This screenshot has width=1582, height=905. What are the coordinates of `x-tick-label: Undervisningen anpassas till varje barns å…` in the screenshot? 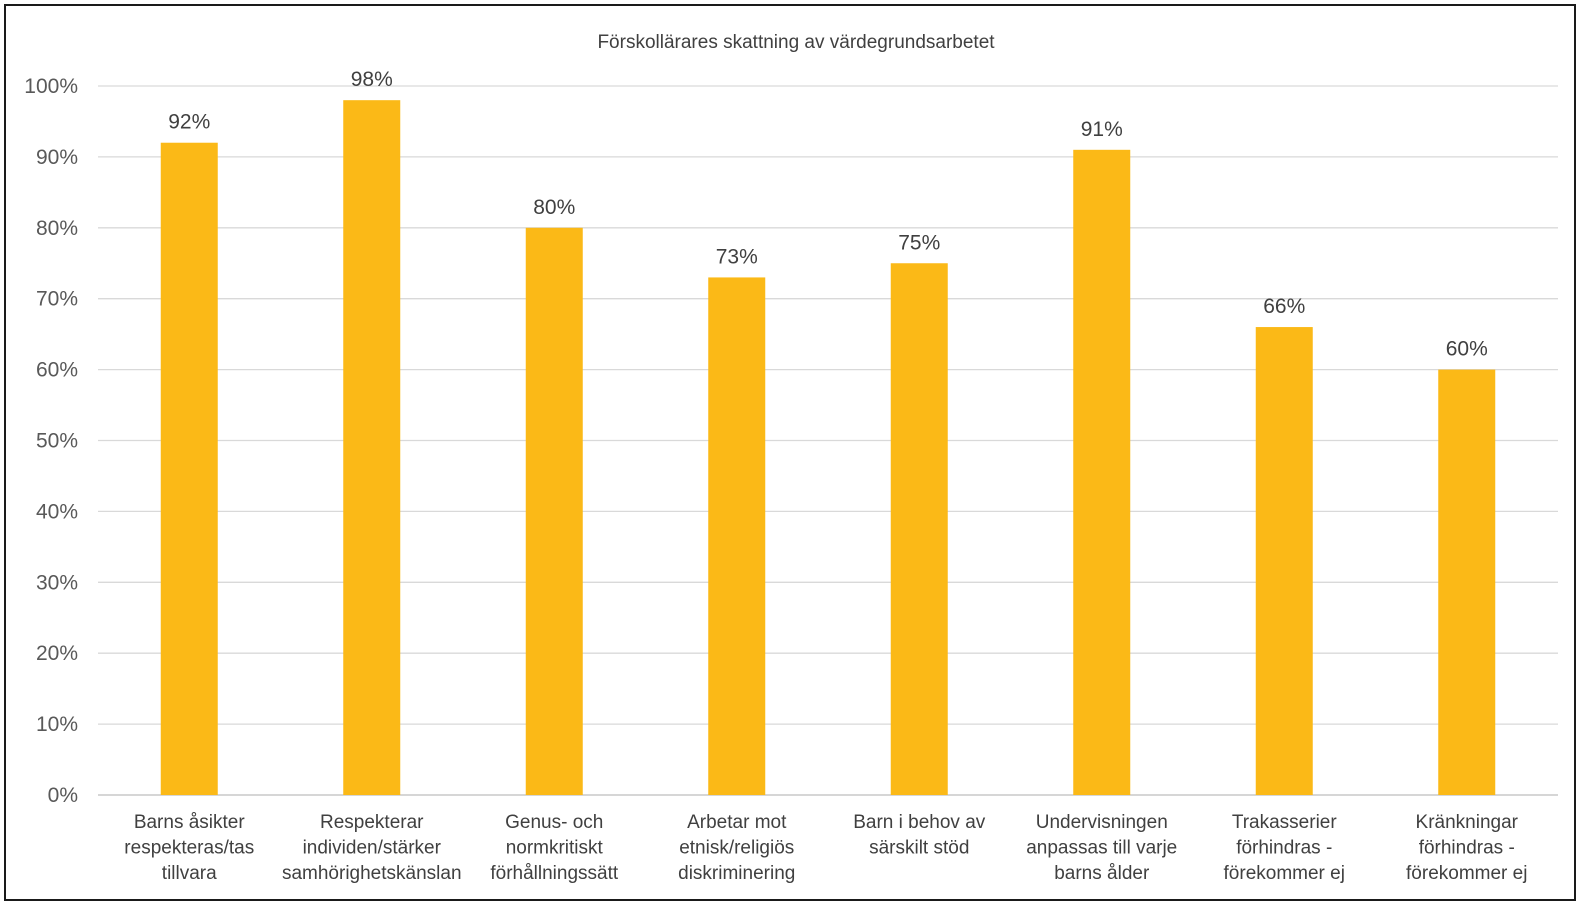 It's located at (1101, 848).